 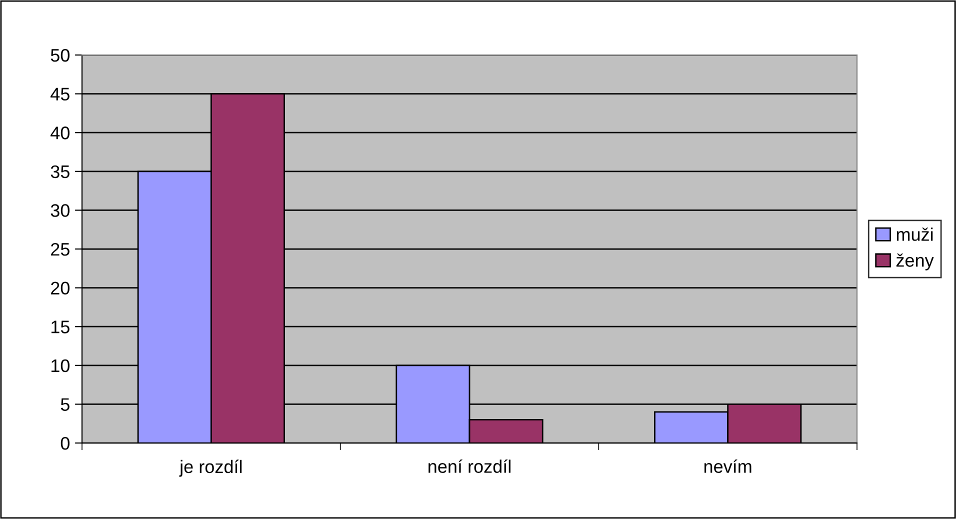 I want to click on legend-label: muži, so click(x=914, y=234).